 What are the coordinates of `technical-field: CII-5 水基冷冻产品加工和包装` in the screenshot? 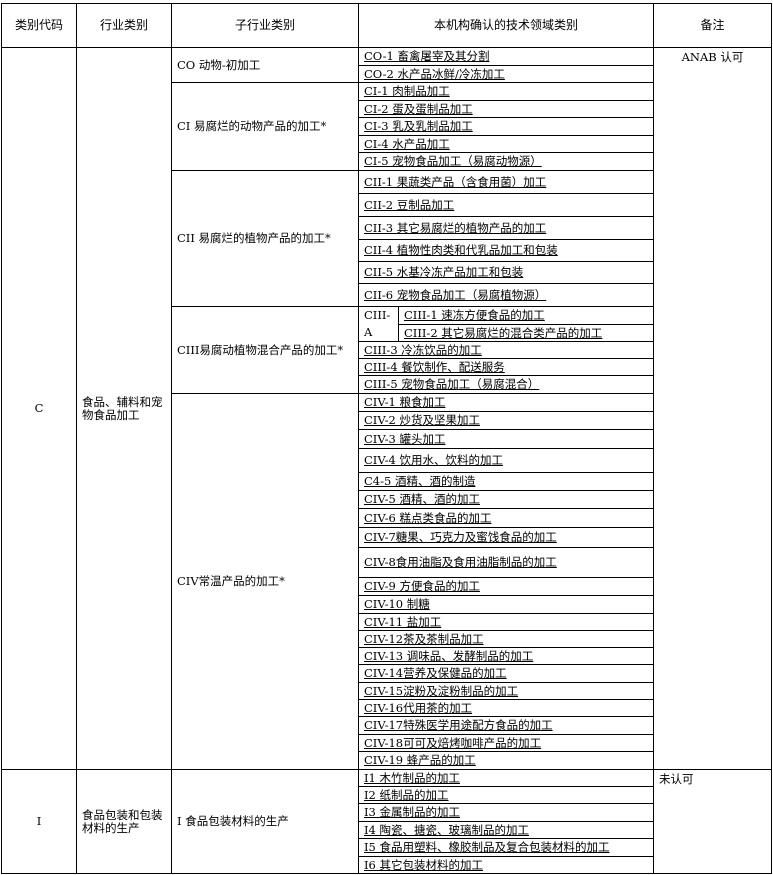 It's located at (506, 272).